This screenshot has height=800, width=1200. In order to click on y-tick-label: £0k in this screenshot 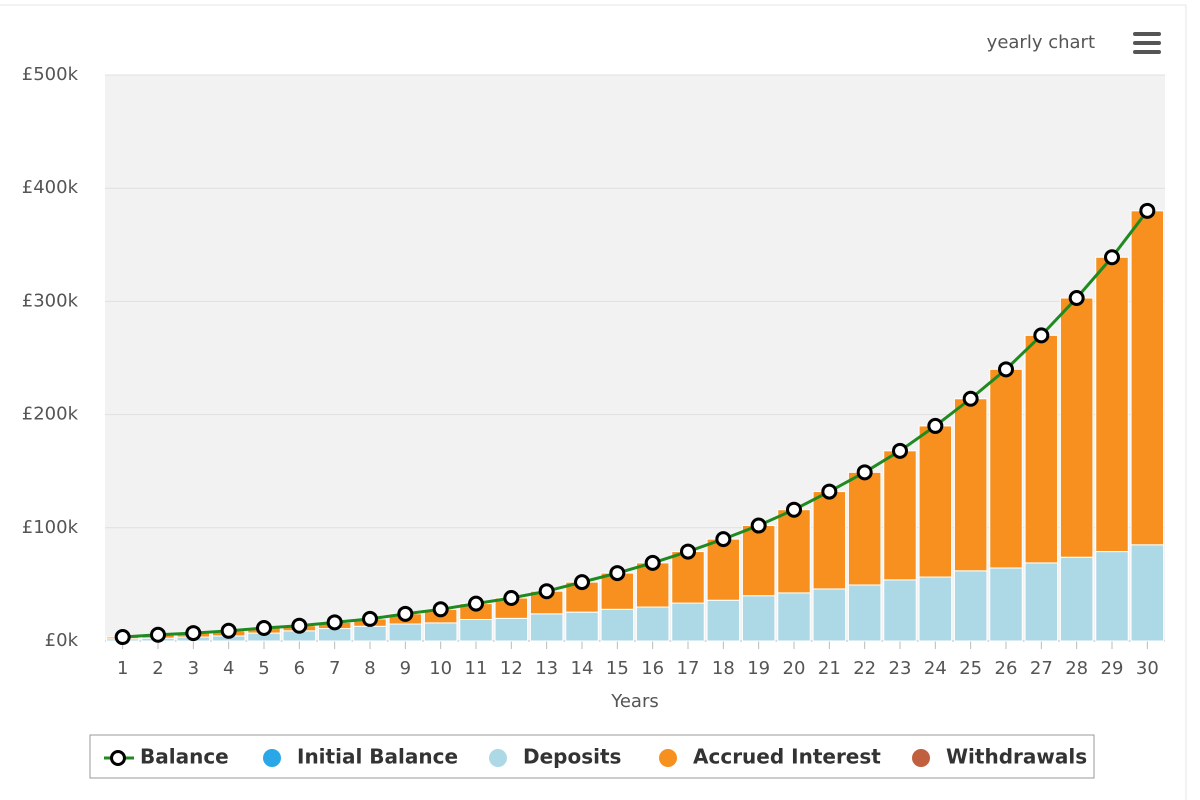, I will do `click(62, 640)`.